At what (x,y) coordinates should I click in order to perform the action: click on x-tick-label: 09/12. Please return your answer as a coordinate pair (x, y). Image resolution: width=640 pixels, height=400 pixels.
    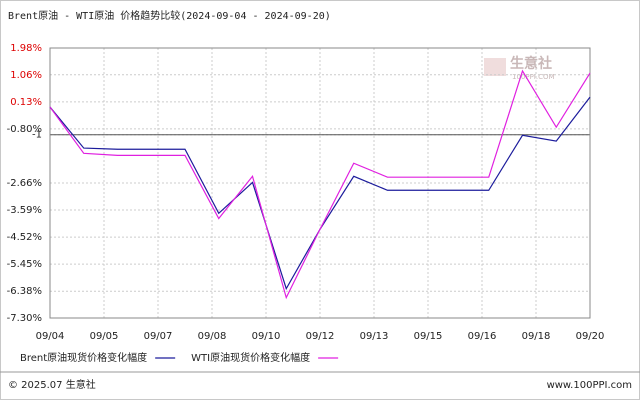
    Looking at the image, I should click on (320, 336).